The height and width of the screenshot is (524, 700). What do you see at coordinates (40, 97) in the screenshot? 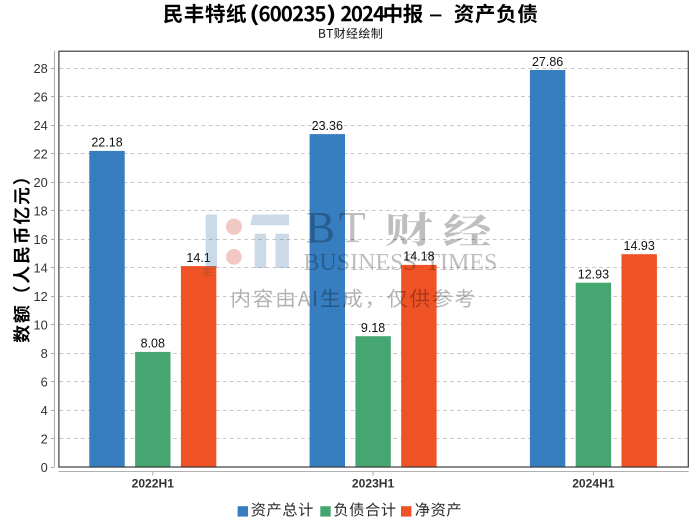
I see `svg-text: 26` at bounding box center [40, 97].